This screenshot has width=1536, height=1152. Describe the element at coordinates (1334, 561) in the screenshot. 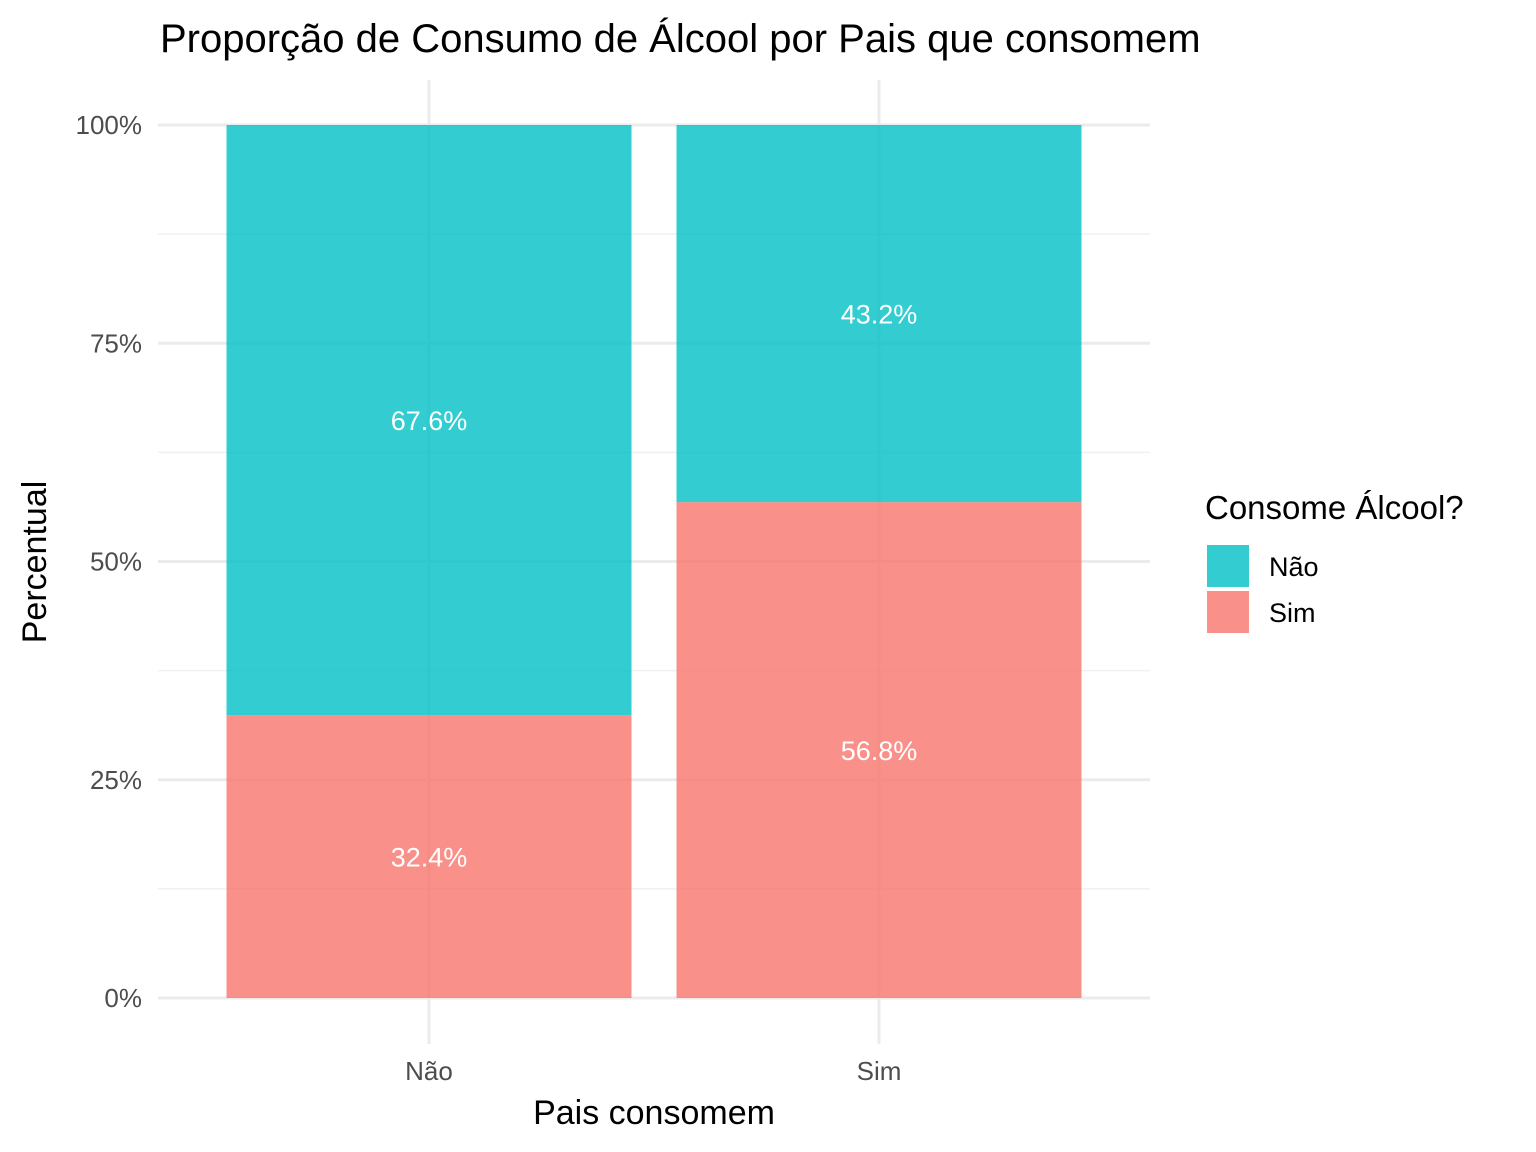

I see `legend: Consome Álcool? Não Sim` at that location.